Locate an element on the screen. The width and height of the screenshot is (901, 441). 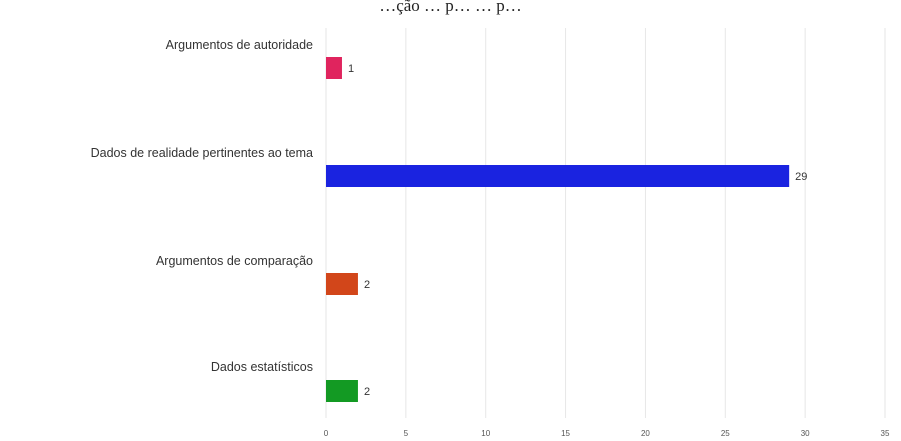
x-tick-label: 5 is located at coordinates (406, 433).